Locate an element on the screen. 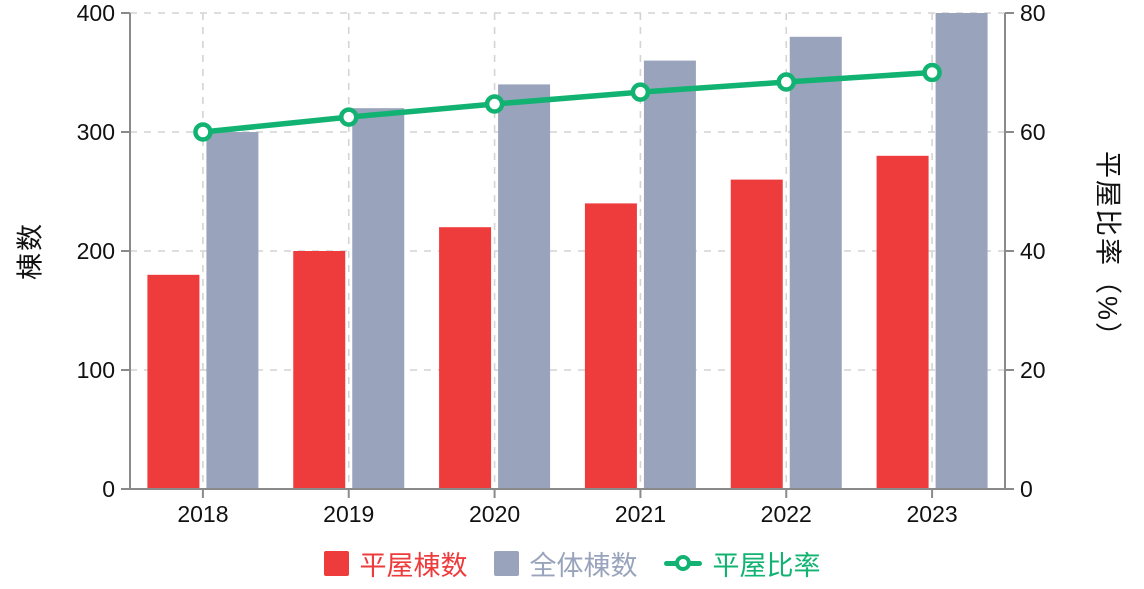  left-tick-label: 100 is located at coordinates (96, 370).